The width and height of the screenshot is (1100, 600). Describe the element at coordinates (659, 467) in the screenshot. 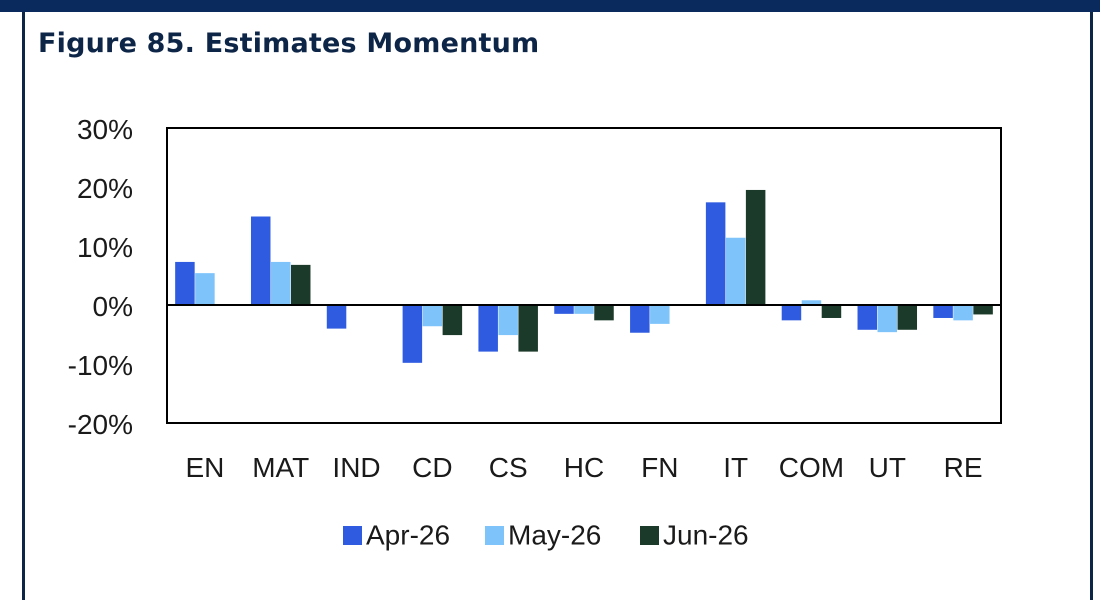

I see `x-tick-label: FN` at that location.